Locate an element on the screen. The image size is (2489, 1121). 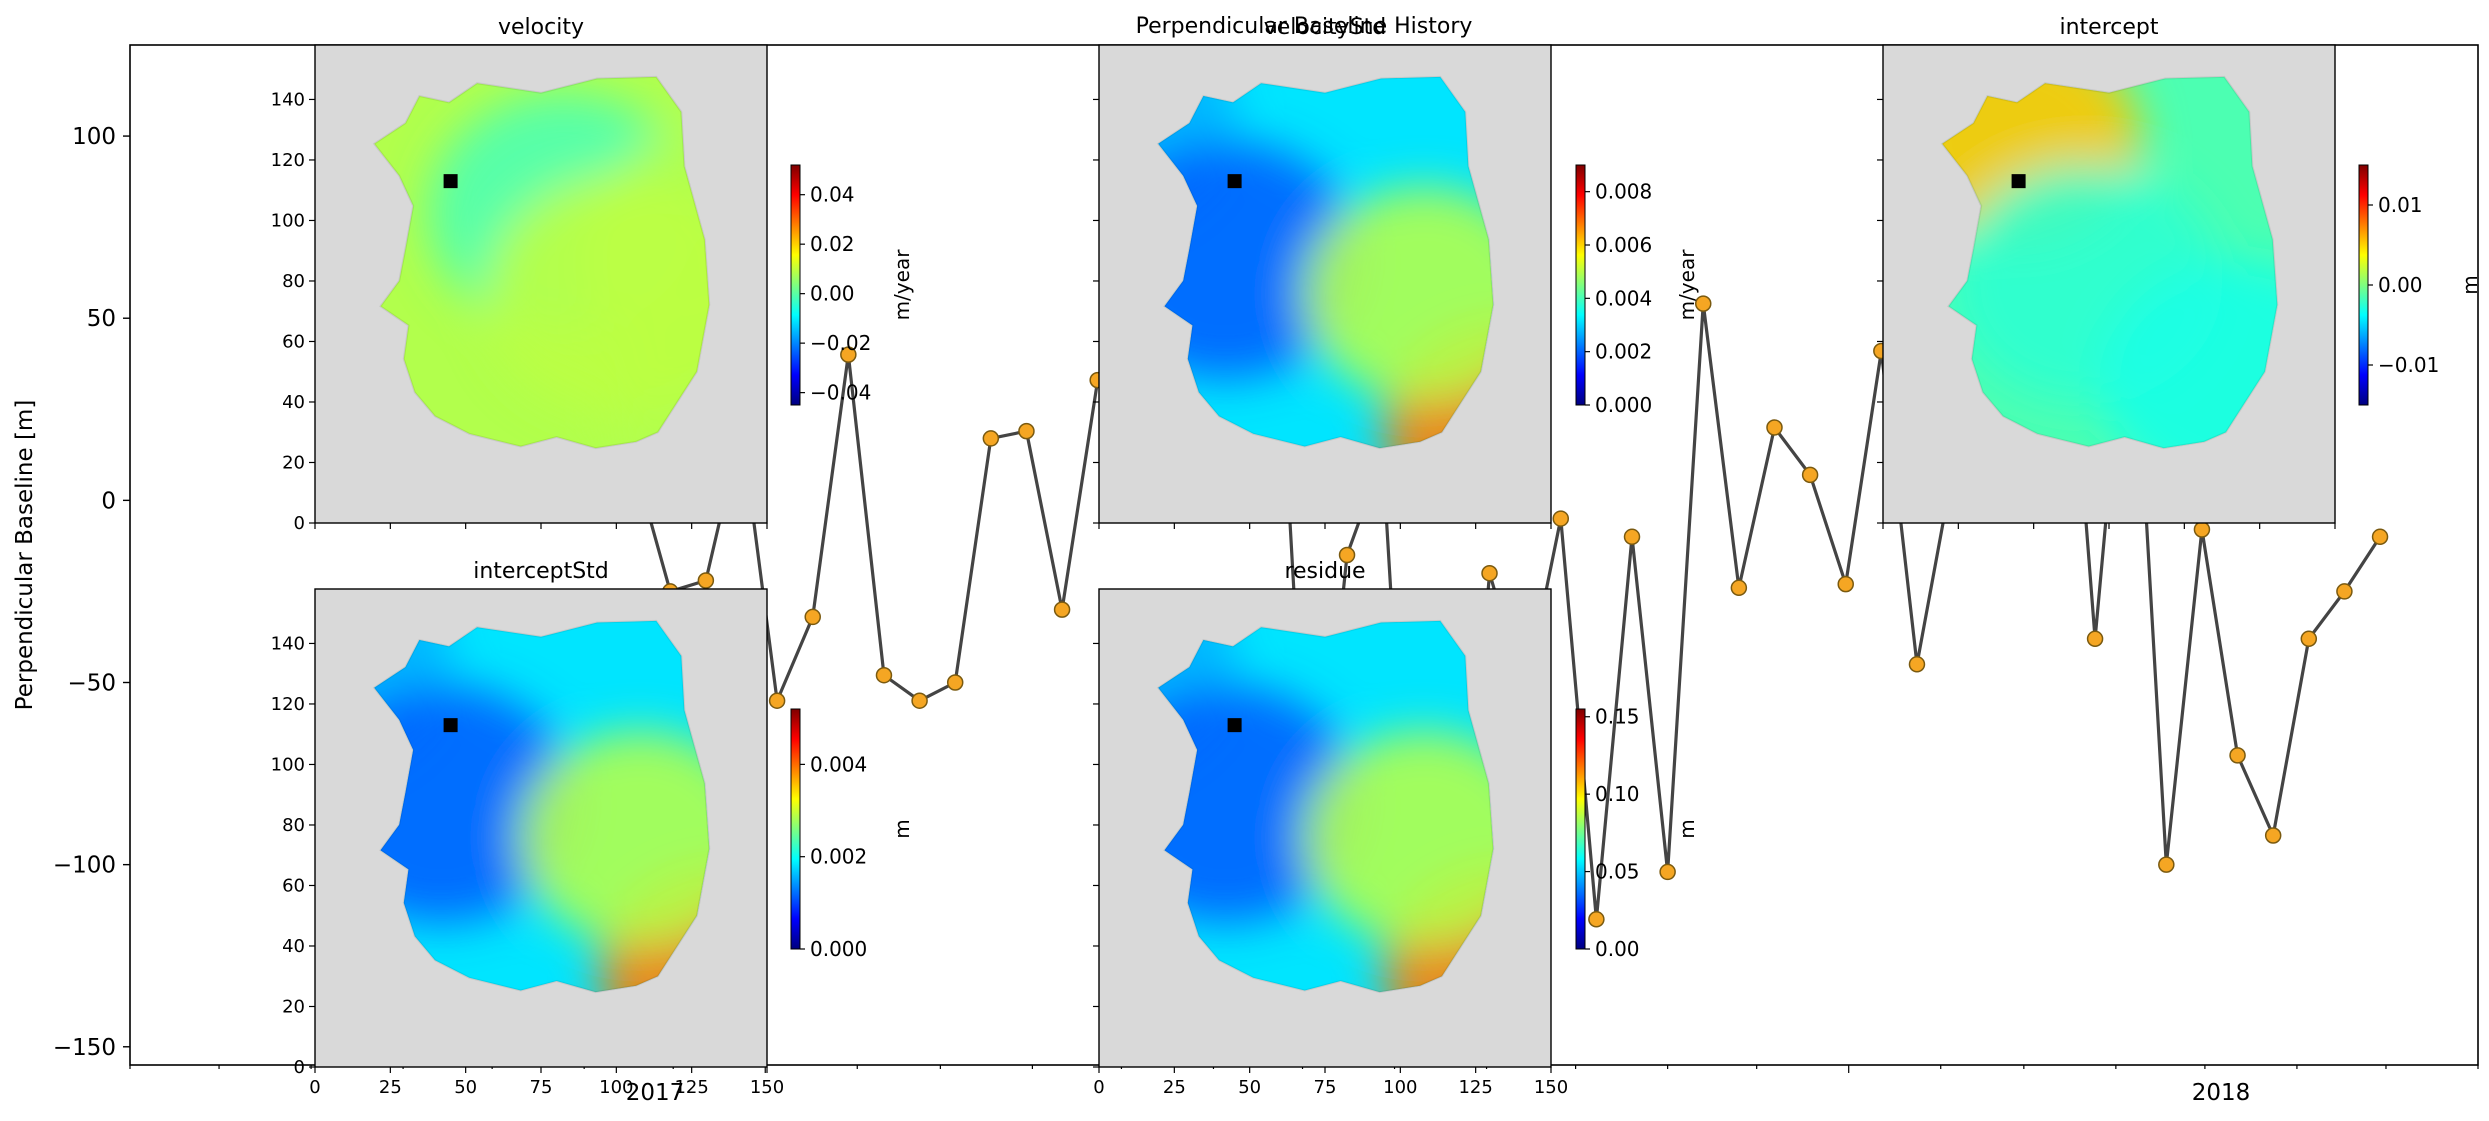
colorbar-tick-label: 0.15 is located at coordinates (1617, 717).